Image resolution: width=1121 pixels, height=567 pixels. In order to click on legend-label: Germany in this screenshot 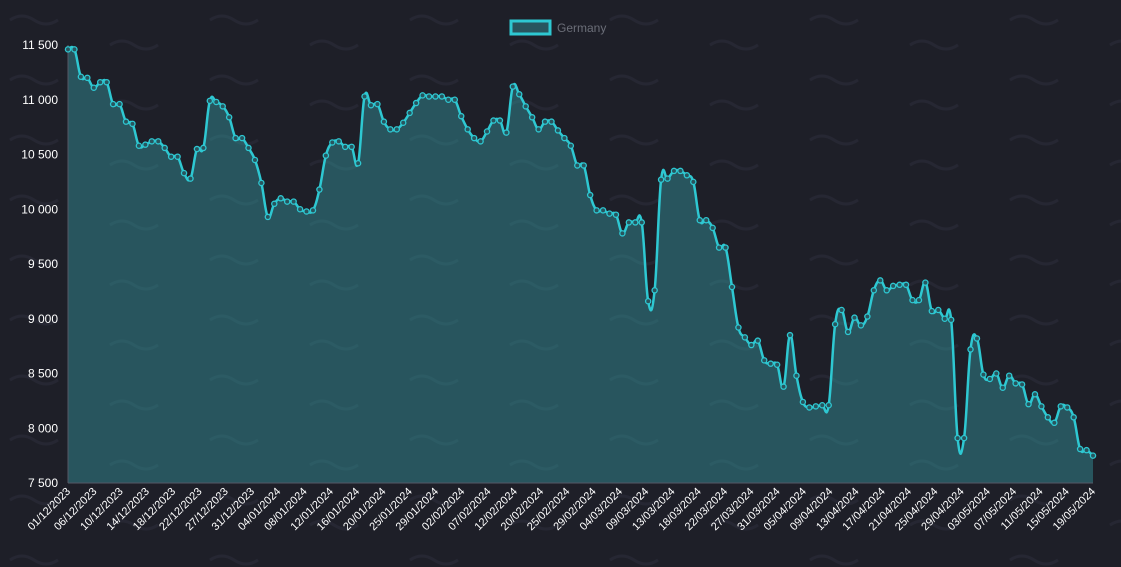, I will do `click(581, 28)`.